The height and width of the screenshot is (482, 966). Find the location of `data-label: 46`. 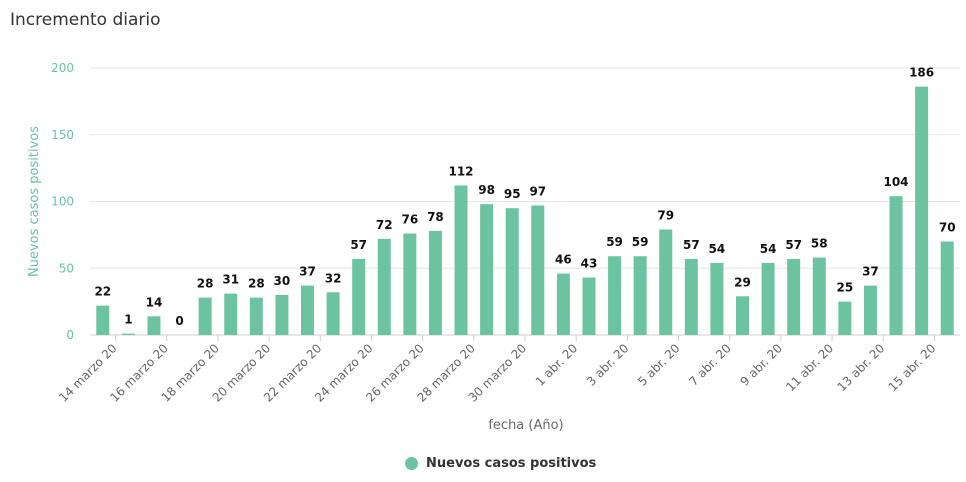

data-label: 46 is located at coordinates (563, 260).